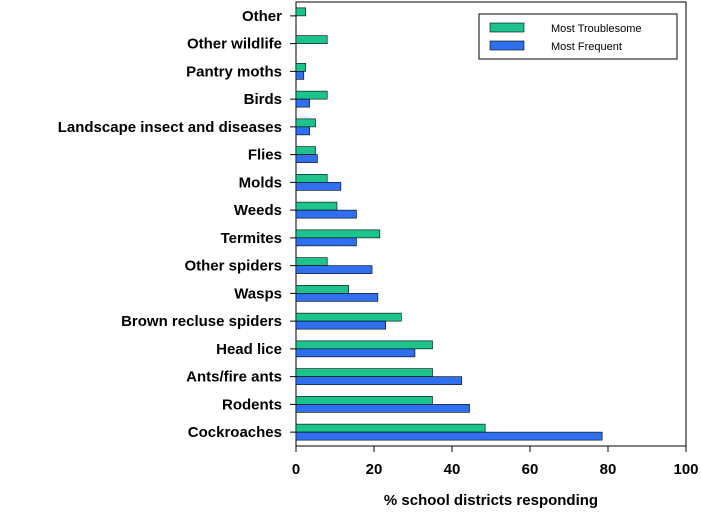 This screenshot has height=514, width=701. What do you see at coordinates (374, 469) in the screenshot?
I see `x-tick-label-20: 20` at bounding box center [374, 469].